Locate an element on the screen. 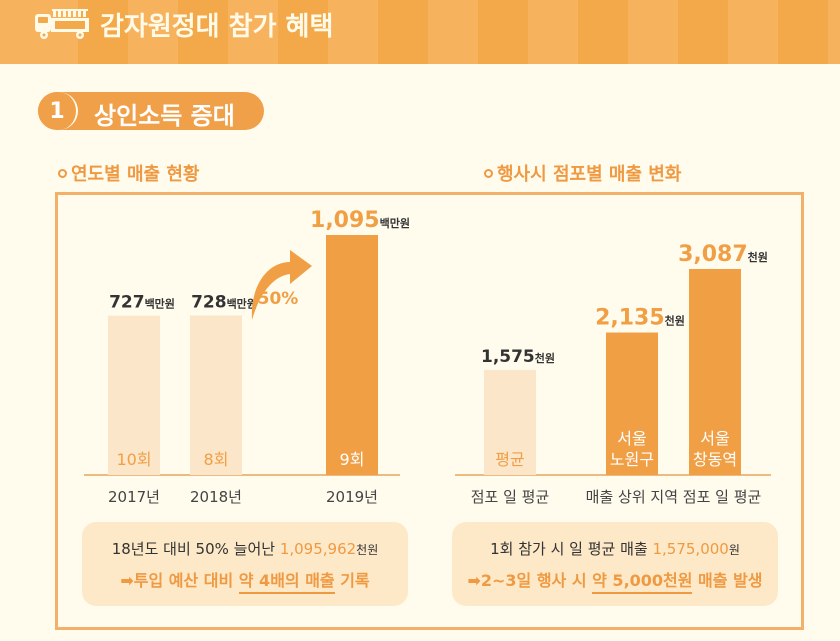 This screenshot has width=840, height=641. right-summary-line1: 1회 참가 시 일 평균 매출 1,575,000원 is located at coordinates (615, 548).